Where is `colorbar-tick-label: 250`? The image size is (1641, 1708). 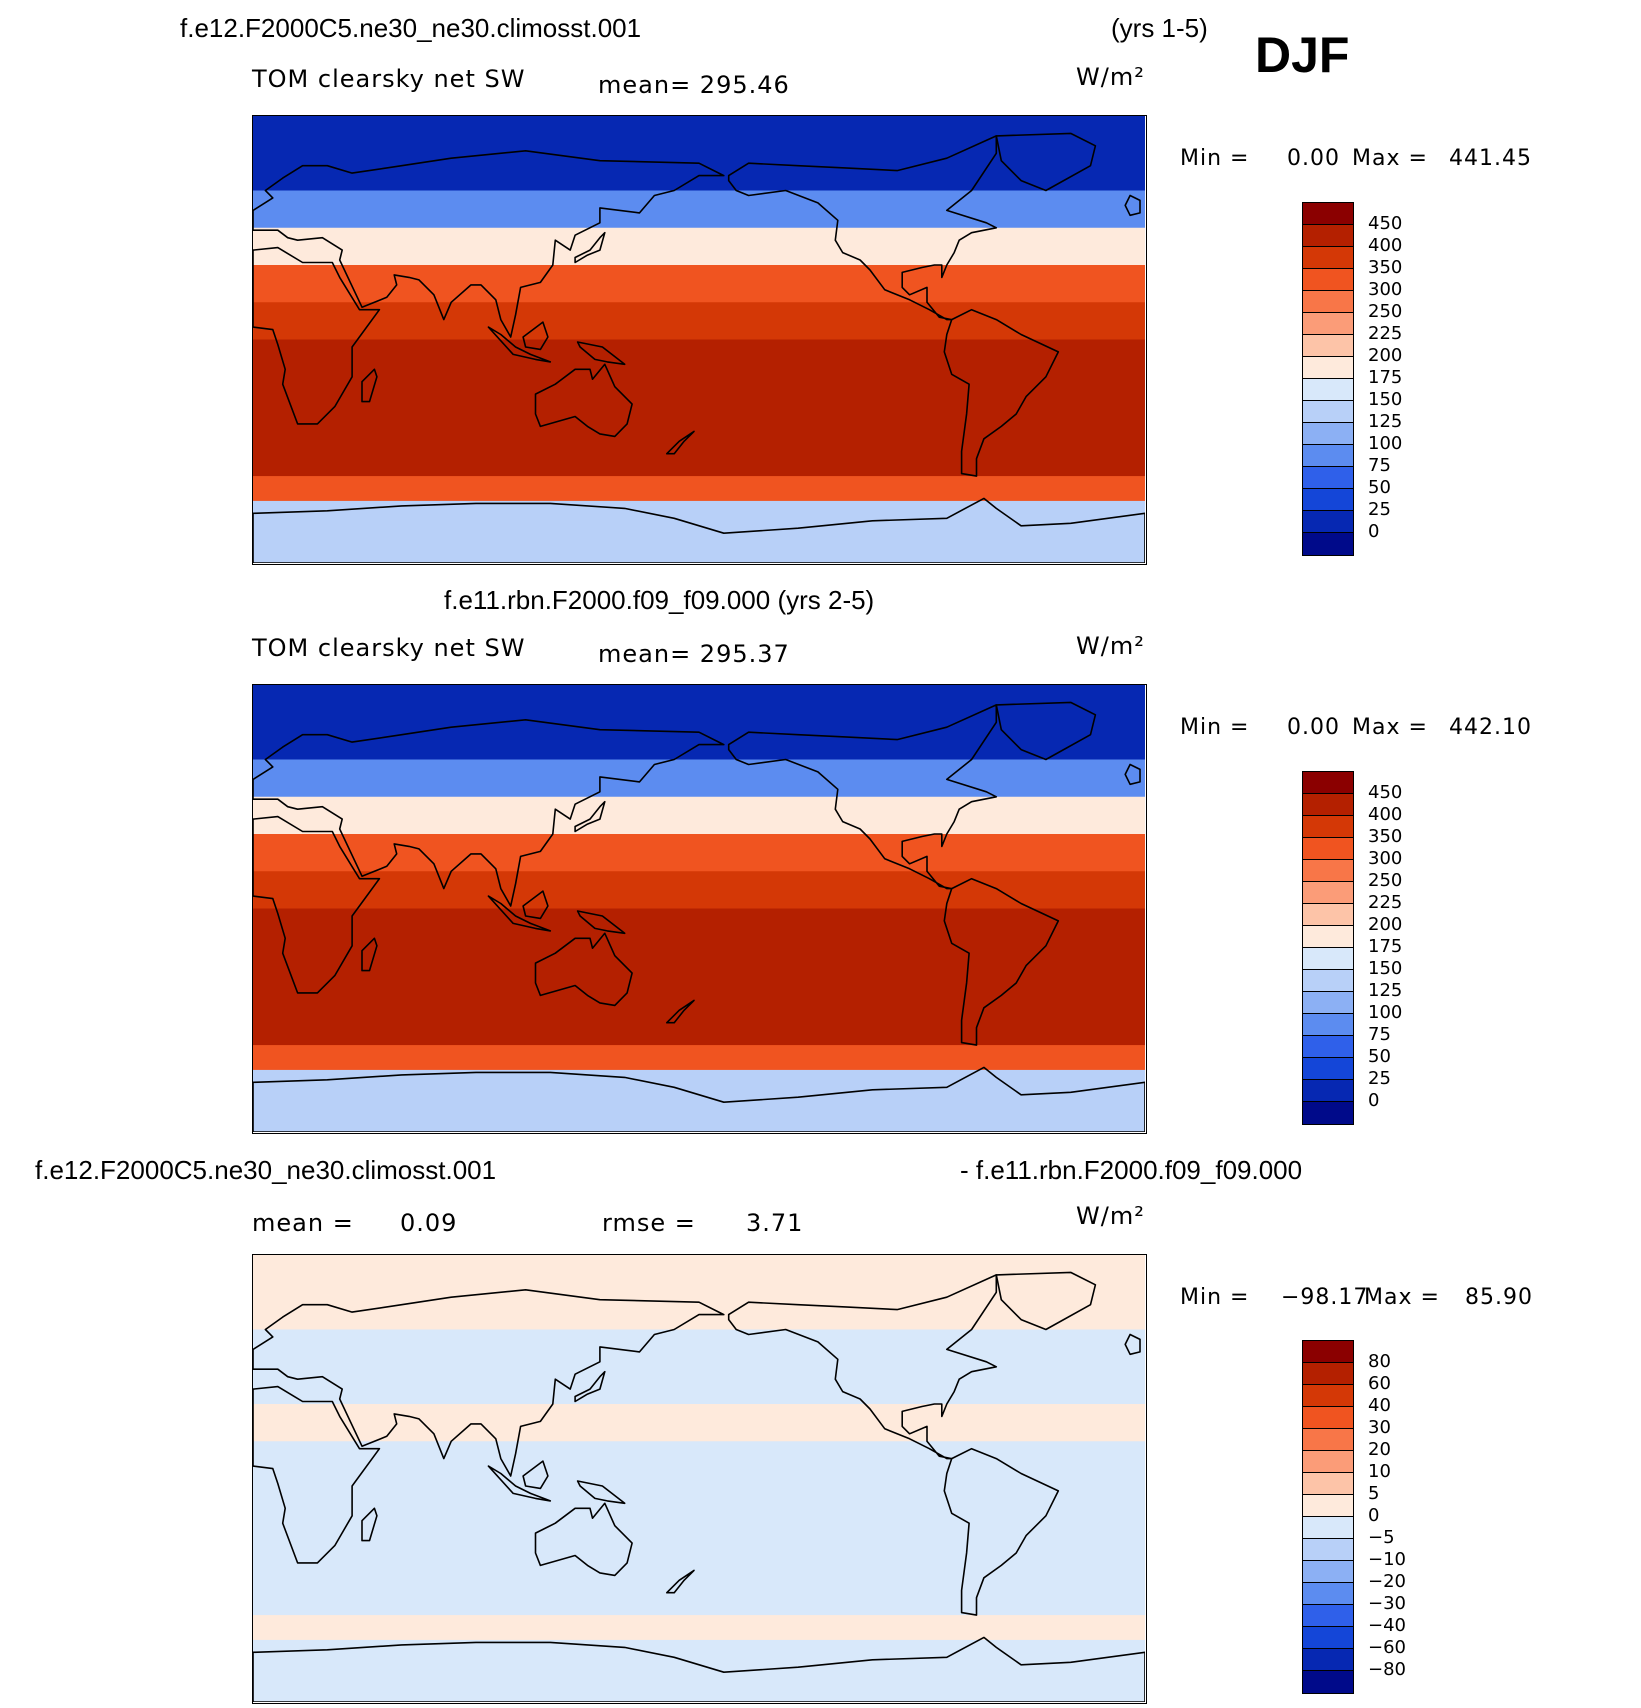 colorbar-tick-label: 250 is located at coordinates (1385, 880).